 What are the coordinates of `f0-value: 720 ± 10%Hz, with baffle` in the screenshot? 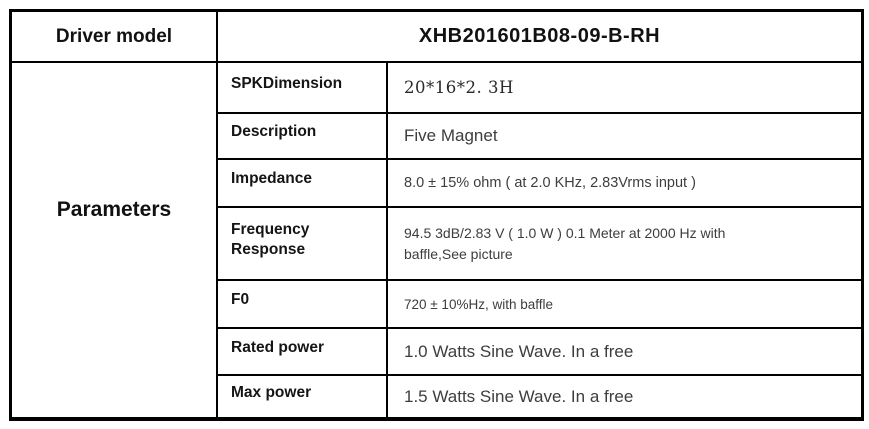 It's located at (624, 305).